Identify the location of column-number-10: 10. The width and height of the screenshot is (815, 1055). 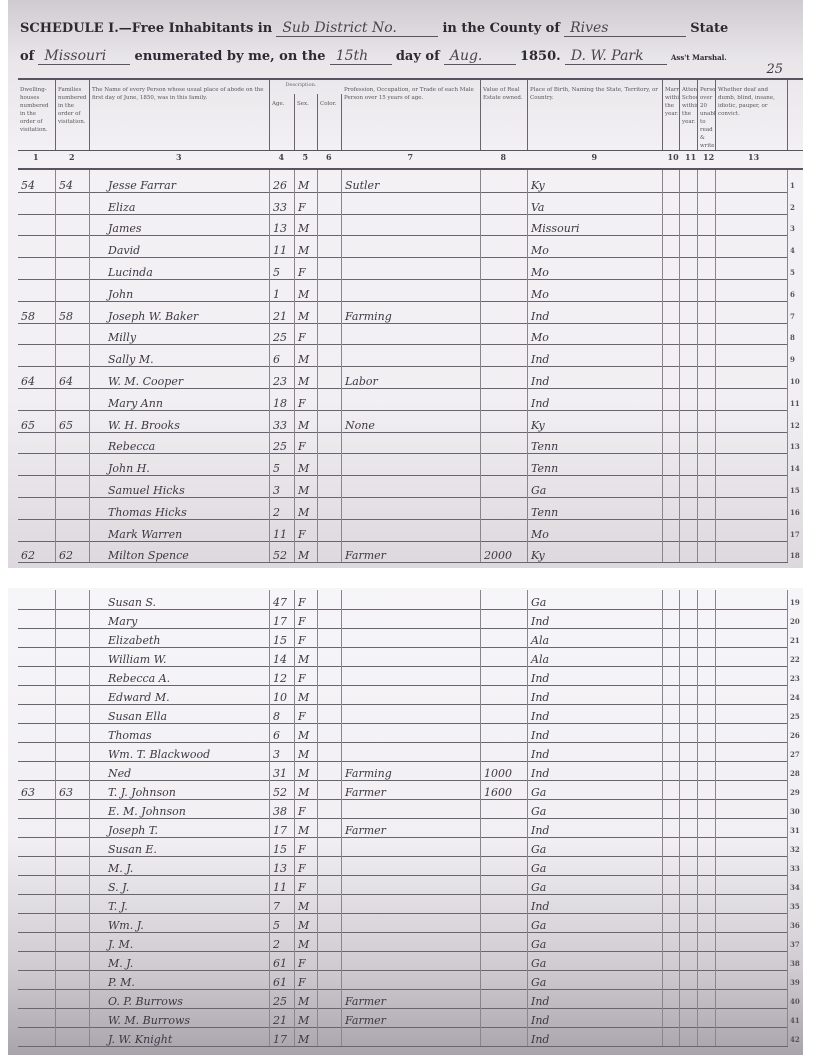
(673, 157).